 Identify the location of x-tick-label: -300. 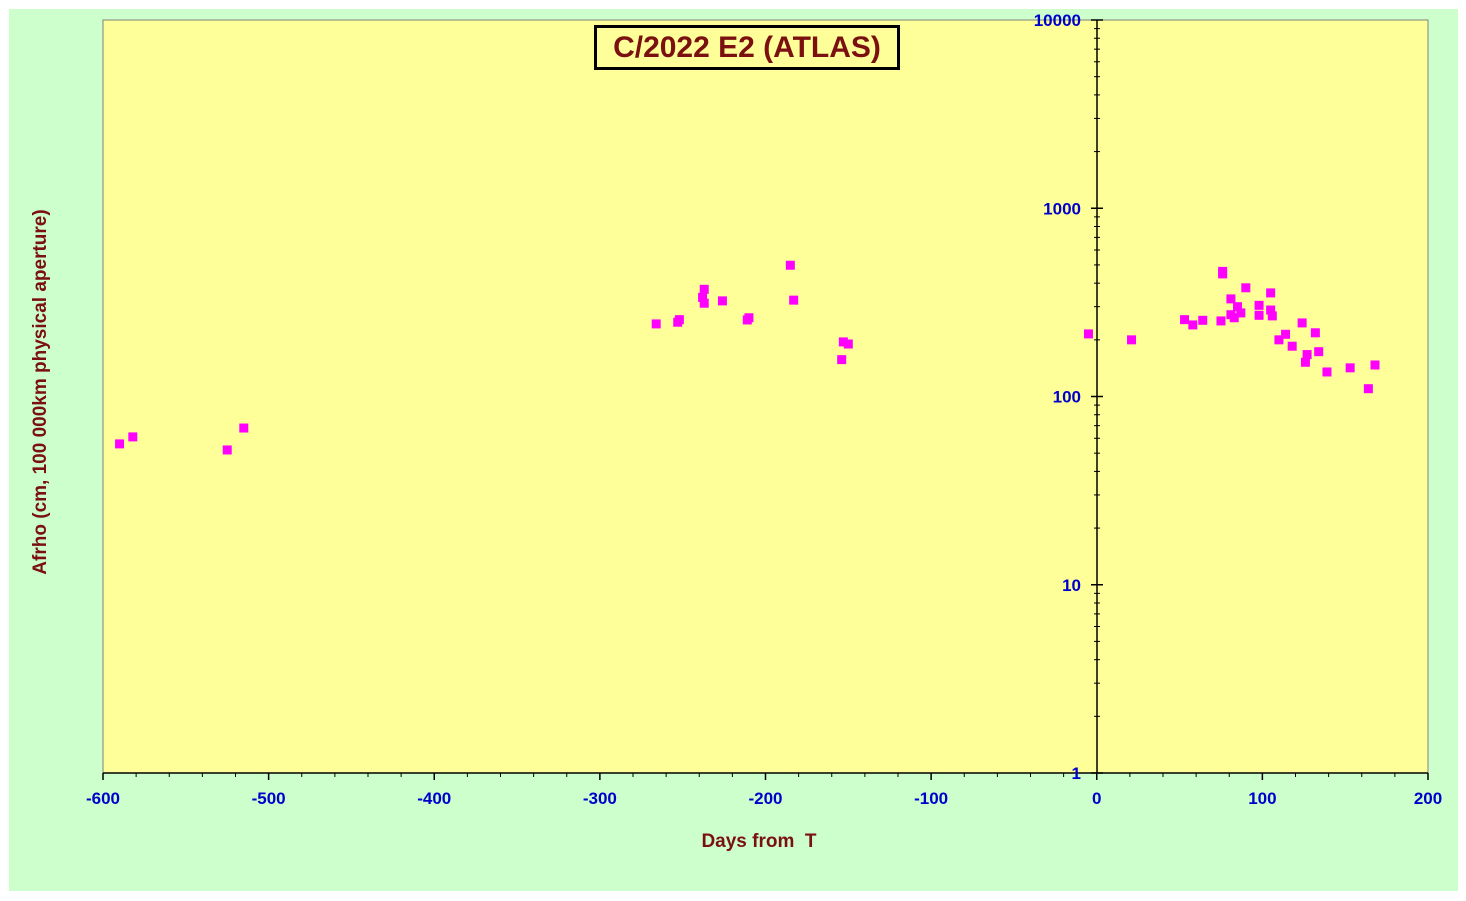
(600, 798).